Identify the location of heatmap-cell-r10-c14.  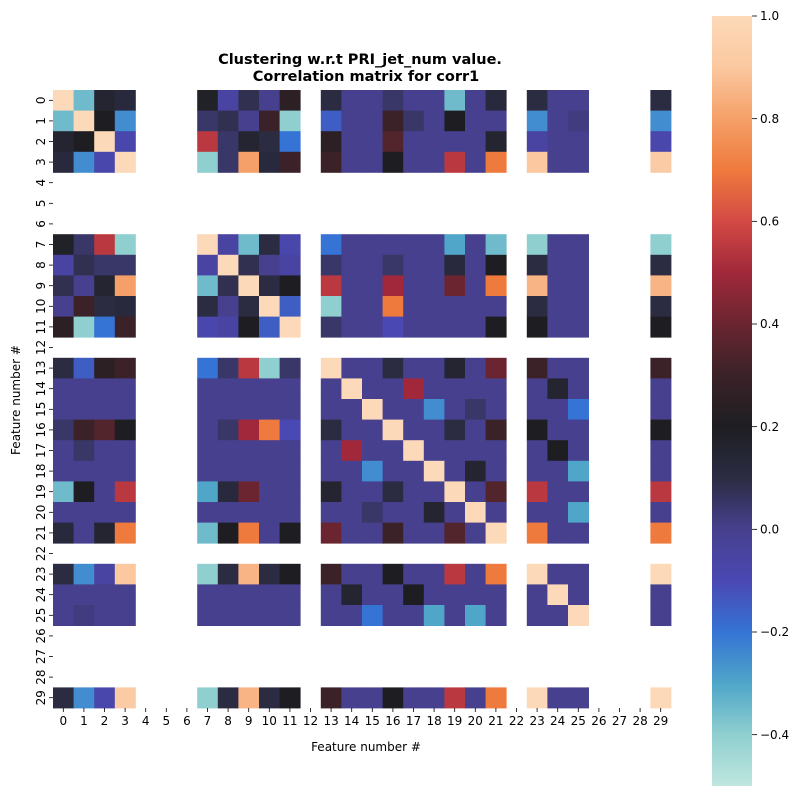
(352, 306).